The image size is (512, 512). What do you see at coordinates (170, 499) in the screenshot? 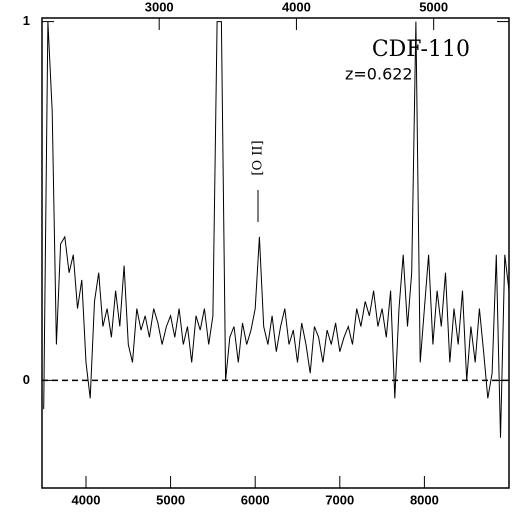
I see `x-tick-label: 5000` at bounding box center [170, 499].